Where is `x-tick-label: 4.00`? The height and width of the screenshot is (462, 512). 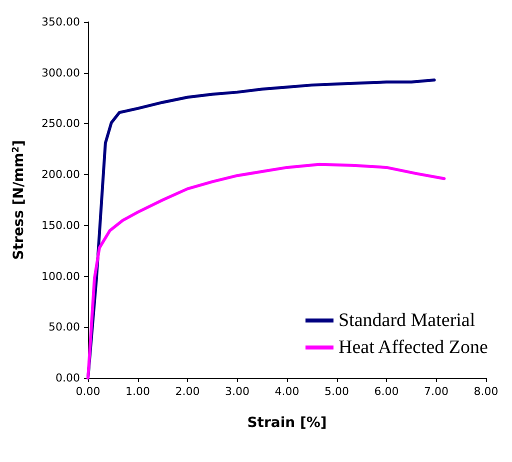
x-tick-label: 4.00 is located at coordinates (287, 391).